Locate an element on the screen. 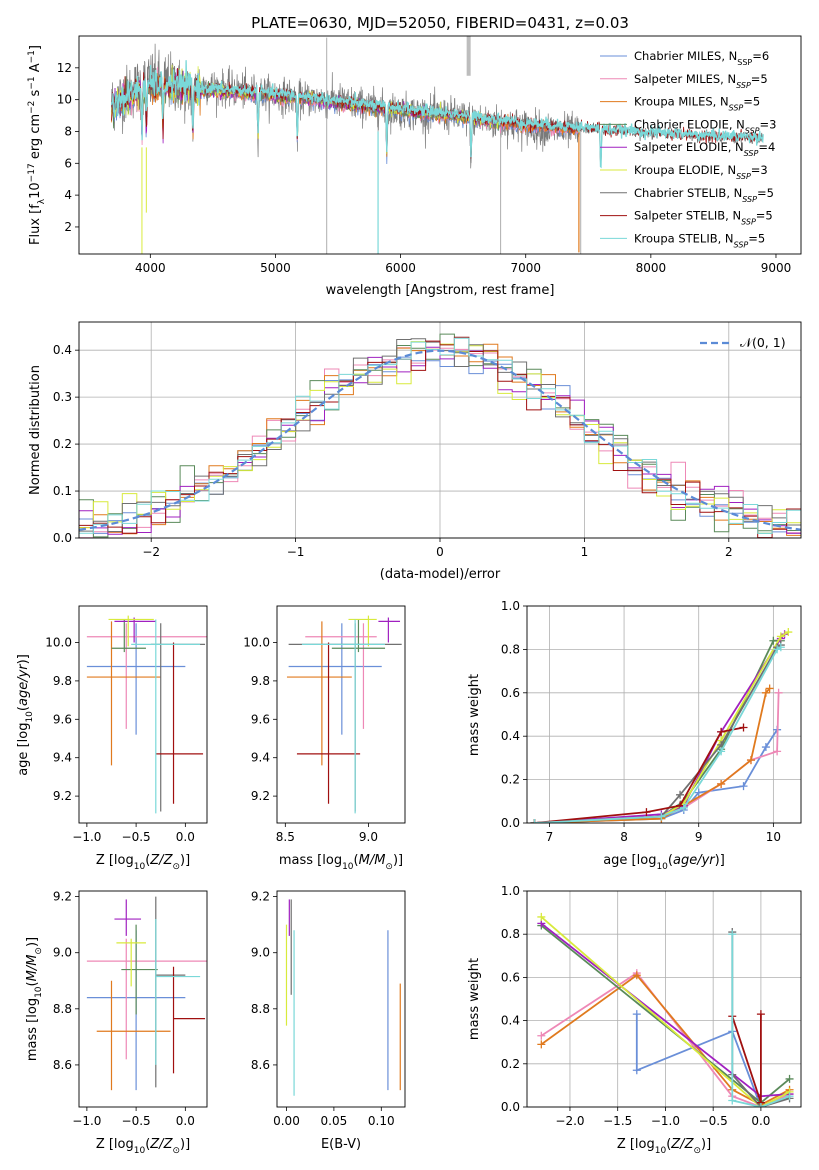 This screenshot has width=819, height=1170. x-tick-label: 8000 is located at coordinates (651, 268).